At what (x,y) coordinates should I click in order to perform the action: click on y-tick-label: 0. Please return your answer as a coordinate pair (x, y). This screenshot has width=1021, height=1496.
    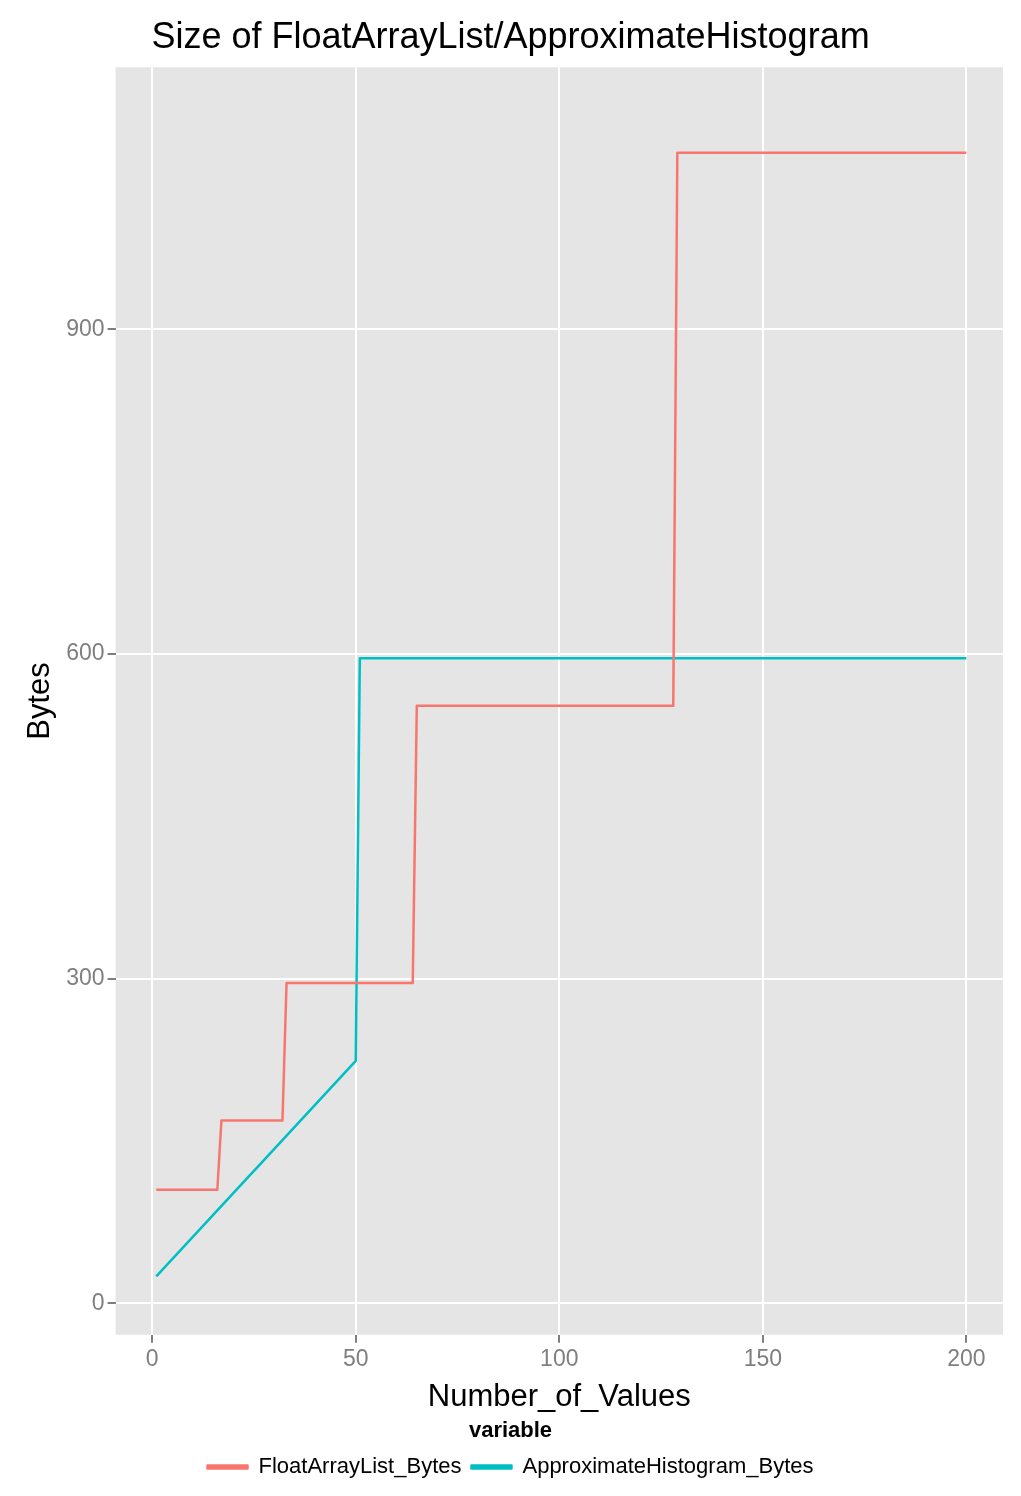
    Looking at the image, I should click on (98, 1301).